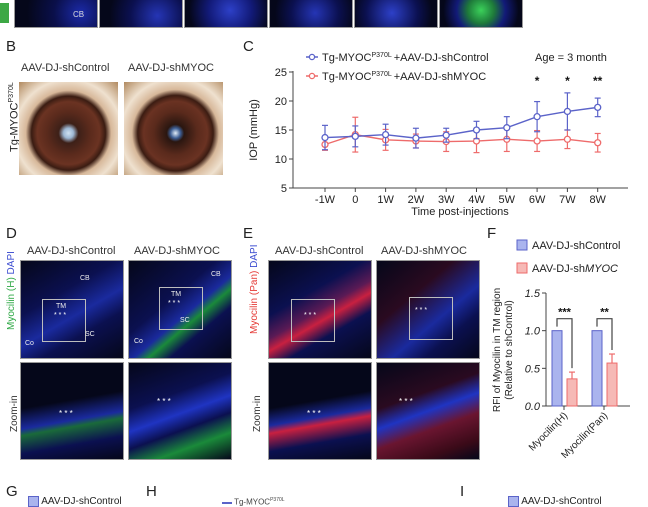 This screenshot has height=507, width=648. I want to click on legend-f-control-label: AAV-DJ-shControl, so click(576, 246).